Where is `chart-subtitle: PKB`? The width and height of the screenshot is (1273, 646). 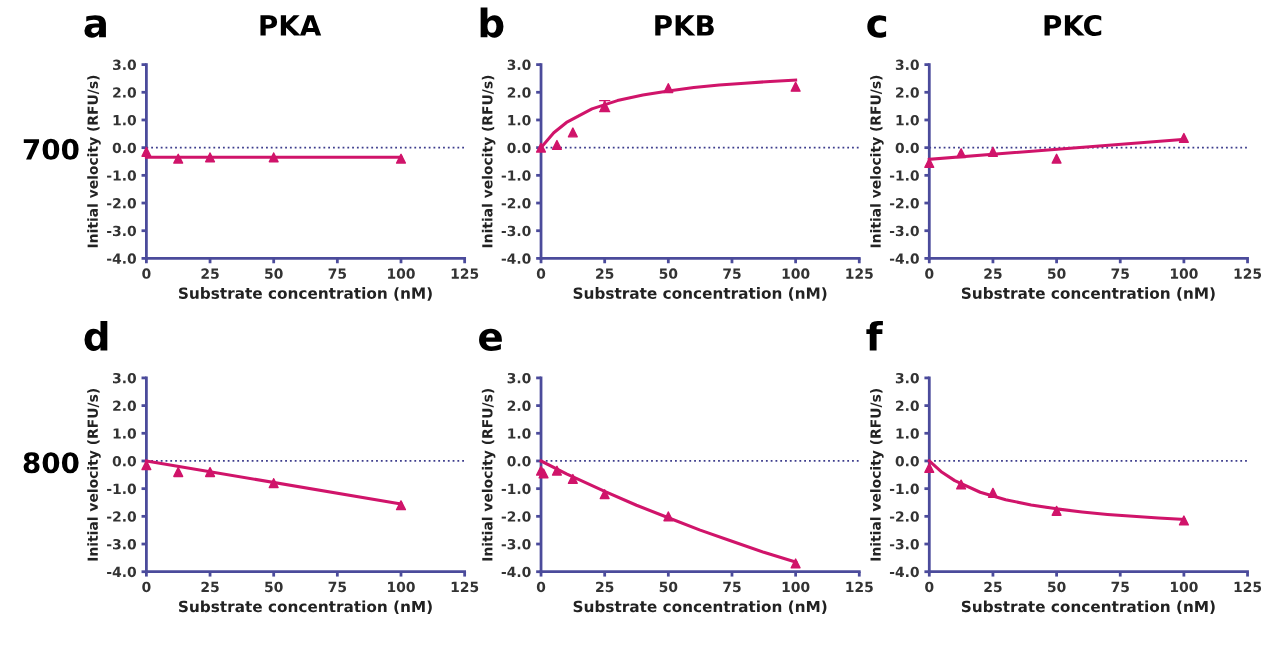
chart-subtitle: PKB is located at coordinates (684, 25).